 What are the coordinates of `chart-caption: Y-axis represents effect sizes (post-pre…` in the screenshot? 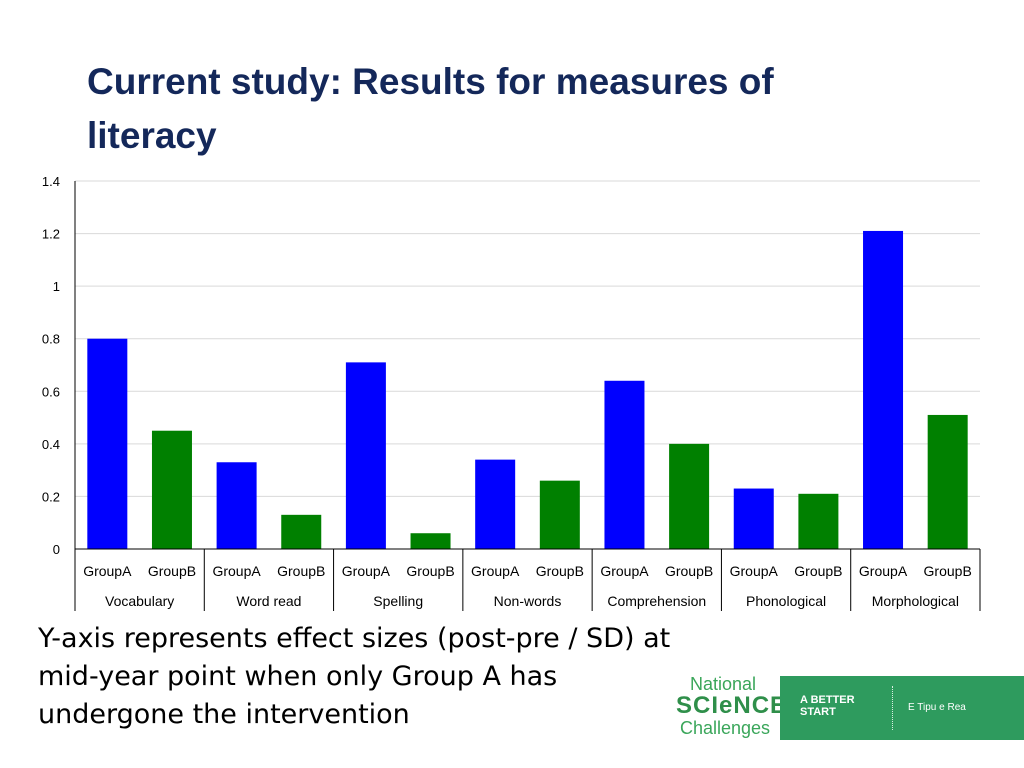 It's located at (354, 676).